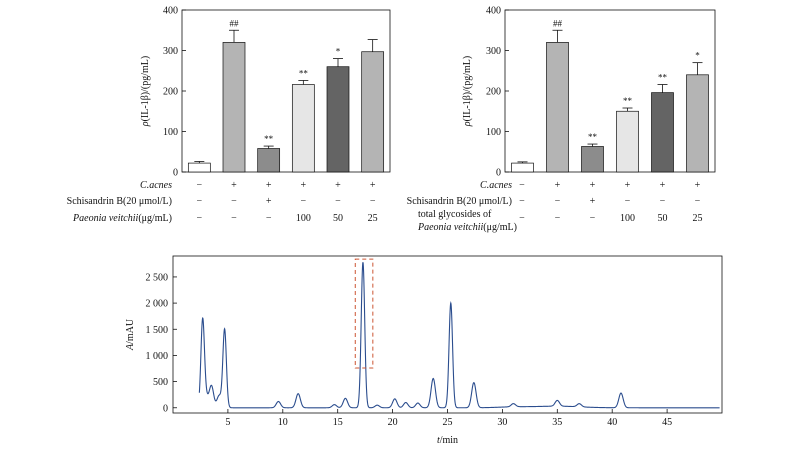  Describe the element at coordinates (455, 214) in the screenshot. I see `condition-label-line1: total glycosides of` at that location.